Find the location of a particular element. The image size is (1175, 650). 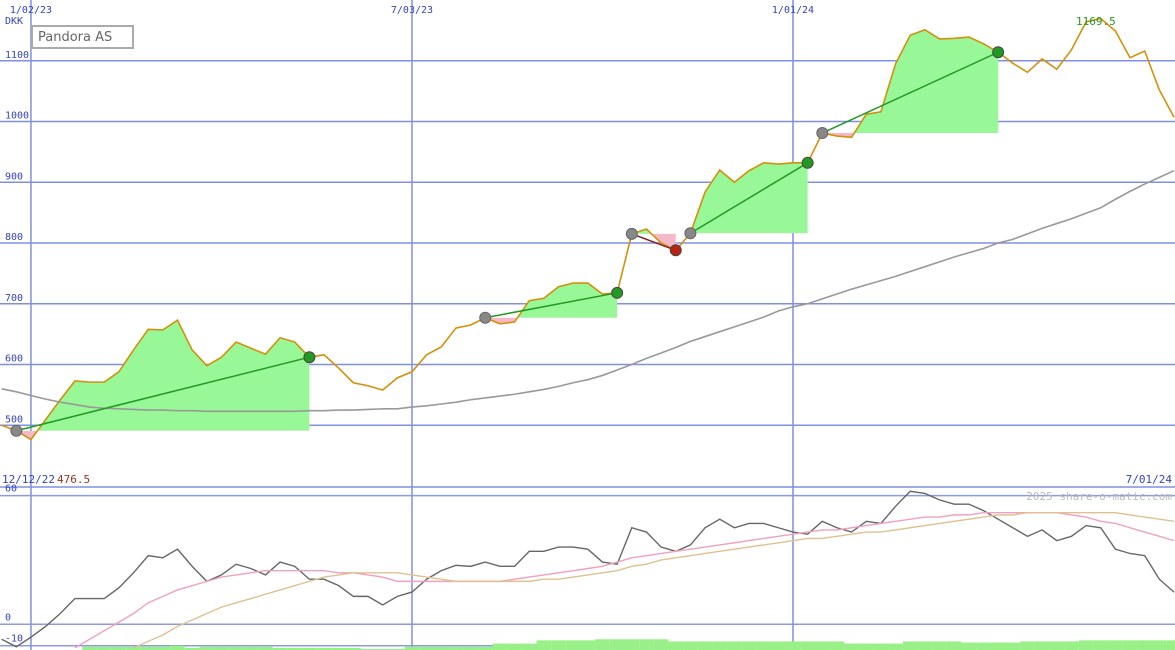

y-tick-label: 1000 is located at coordinates (17, 116).